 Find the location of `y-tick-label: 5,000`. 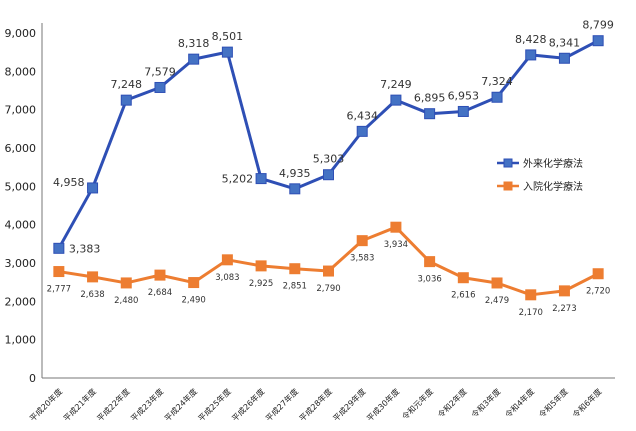

y-tick-label: 5,000 is located at coordinates (21, 186).